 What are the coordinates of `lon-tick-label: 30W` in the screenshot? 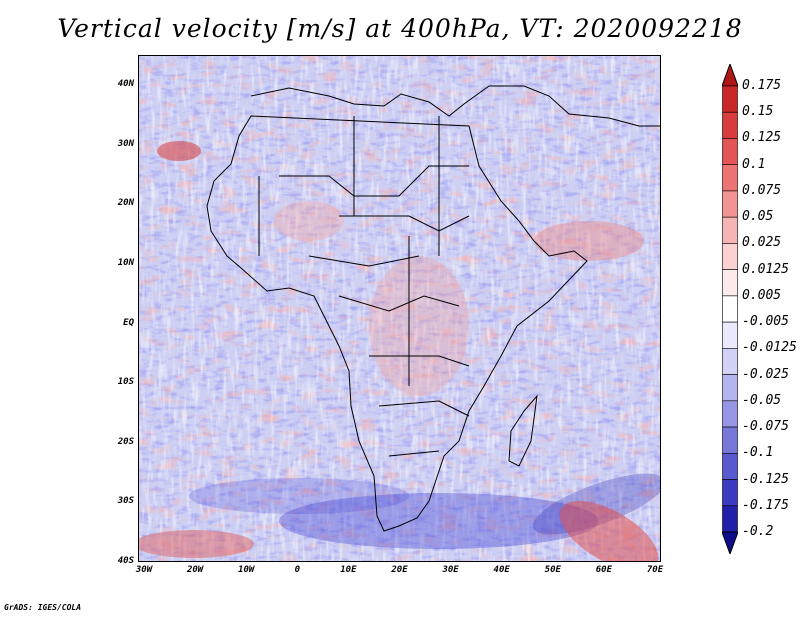 It's located at (144, 570).